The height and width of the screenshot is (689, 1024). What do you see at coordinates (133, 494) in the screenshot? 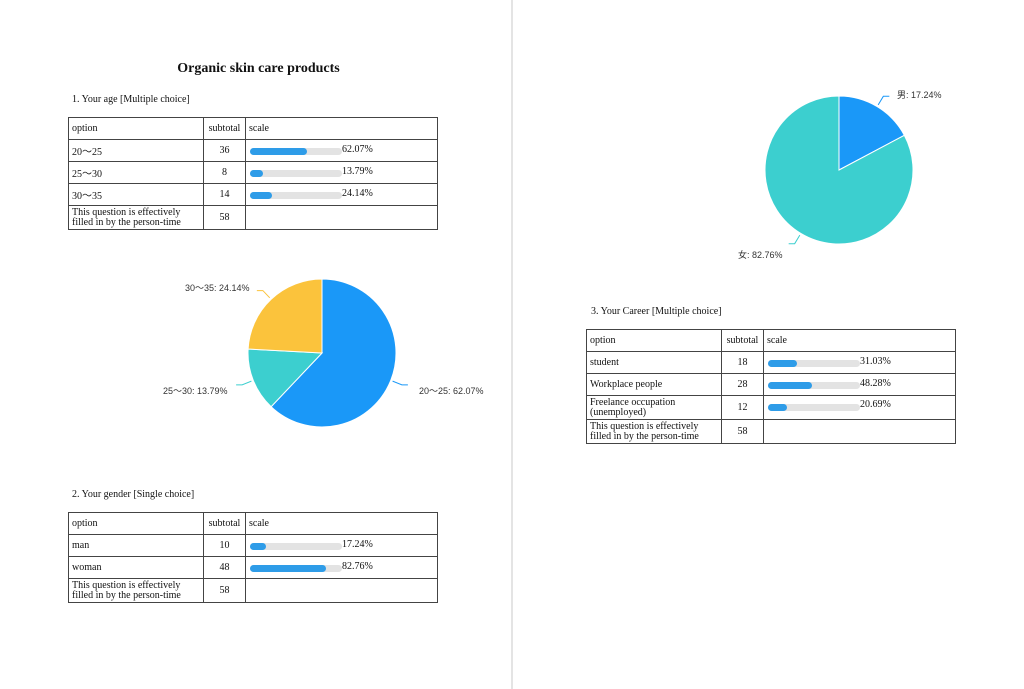
I see `q2-title: 2. Your gender [Single choice]` at bounding box center [133, 494].